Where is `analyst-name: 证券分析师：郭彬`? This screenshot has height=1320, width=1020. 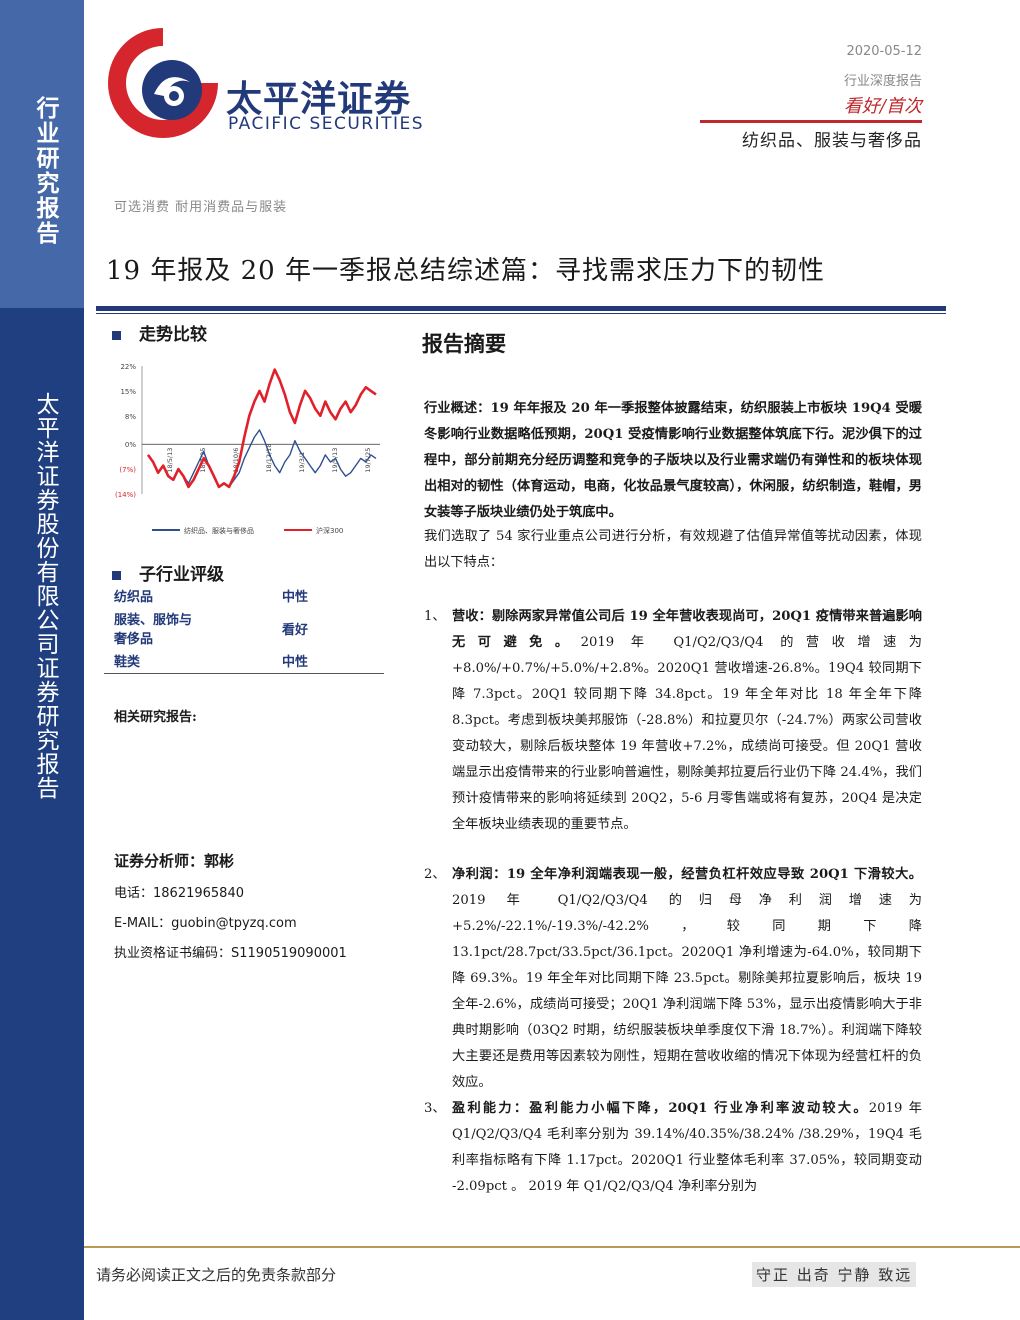 analyst-name: 证券分析师：郭彬 is located at coordinates (174, 861).